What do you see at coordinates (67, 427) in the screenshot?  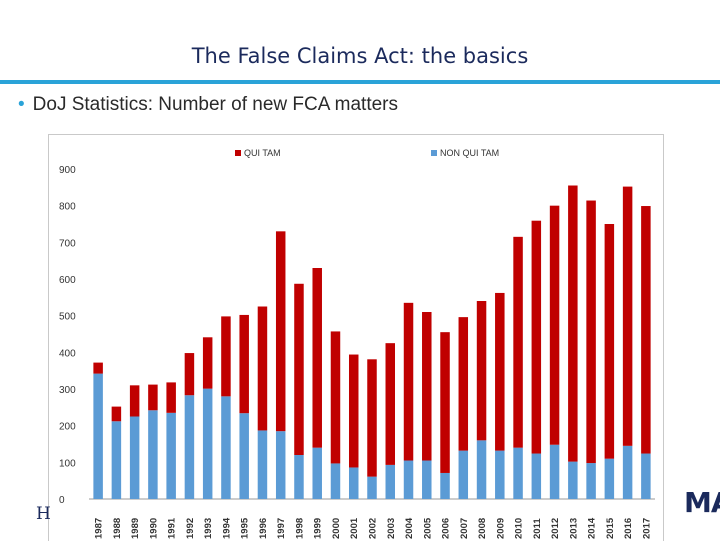 I see `y-tick-label: 200` at bounding box center [67, 427].